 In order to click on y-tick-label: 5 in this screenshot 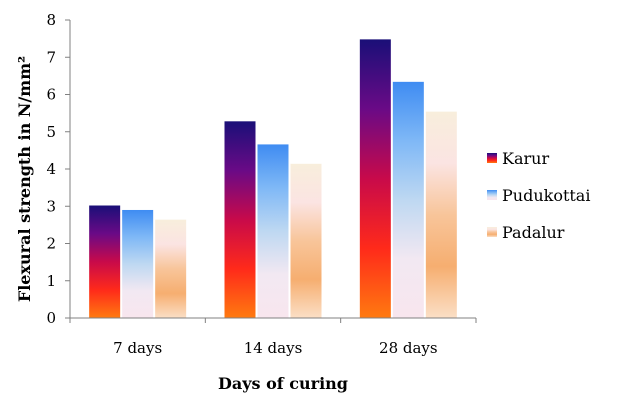, I will do `click(51, 132)`.